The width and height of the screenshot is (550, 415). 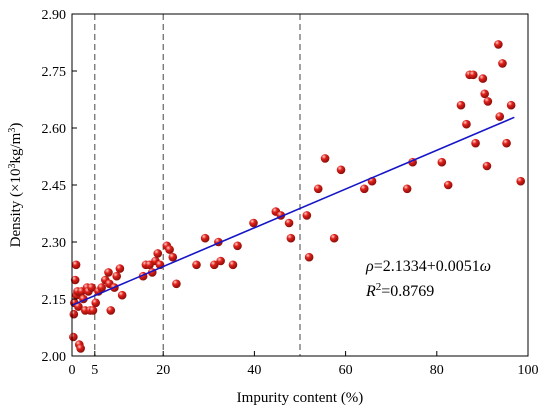 I want to click on y-tick-label: 2.60, so click(x=54, y=129).